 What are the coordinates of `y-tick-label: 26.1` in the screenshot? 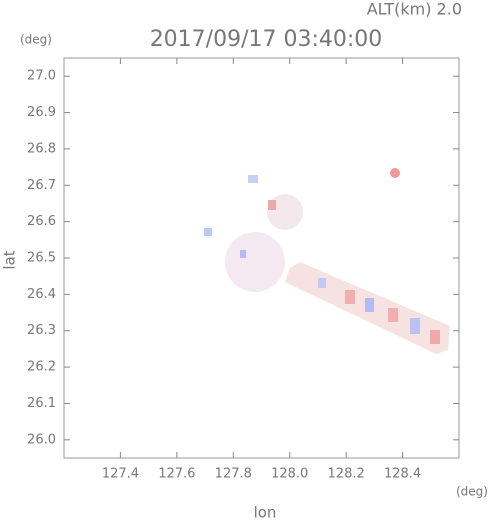 It's located at (41, 403).